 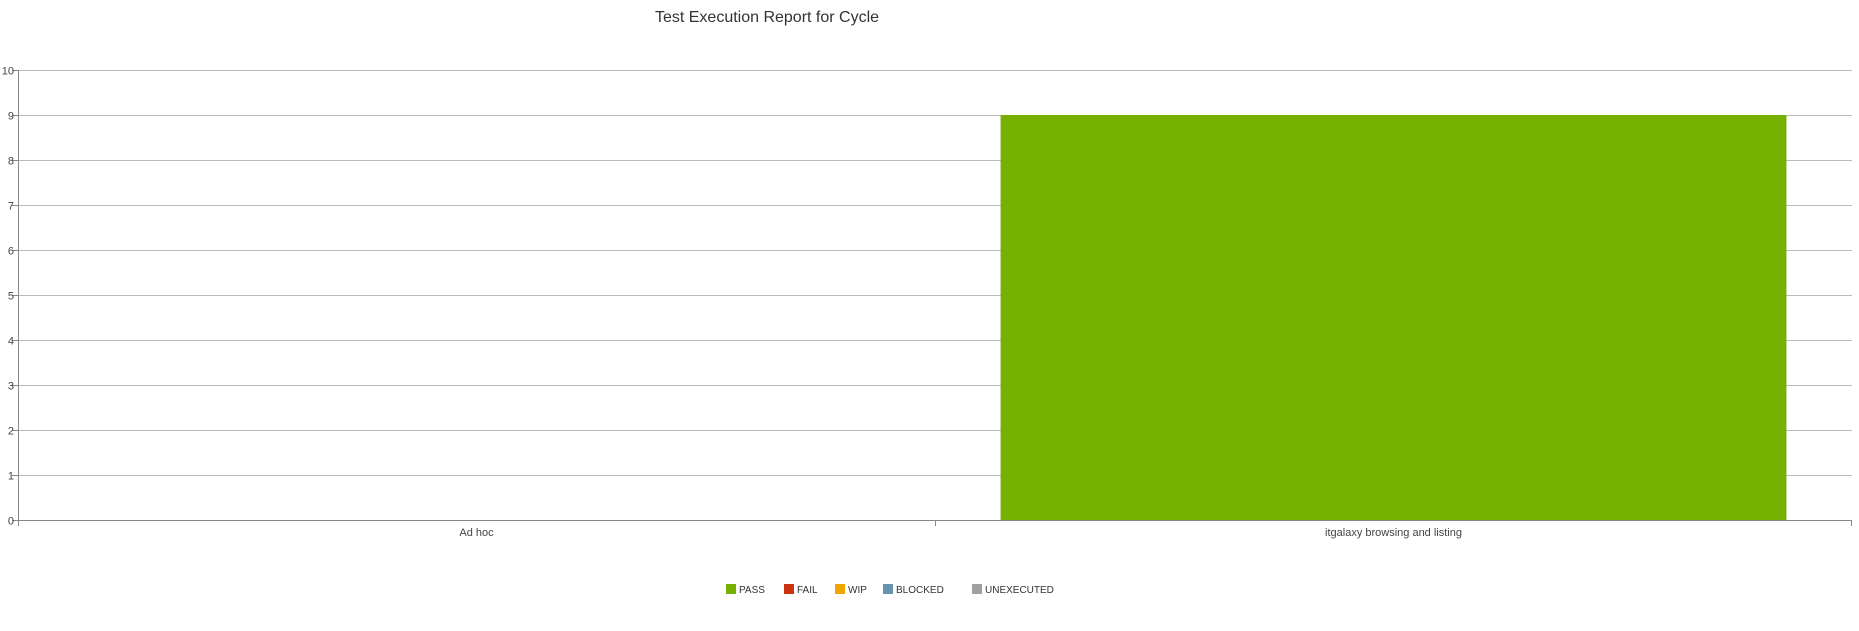 I want to click on legend-item-unexecuted: UNEXECUTED, so click(x=1013, y=590).